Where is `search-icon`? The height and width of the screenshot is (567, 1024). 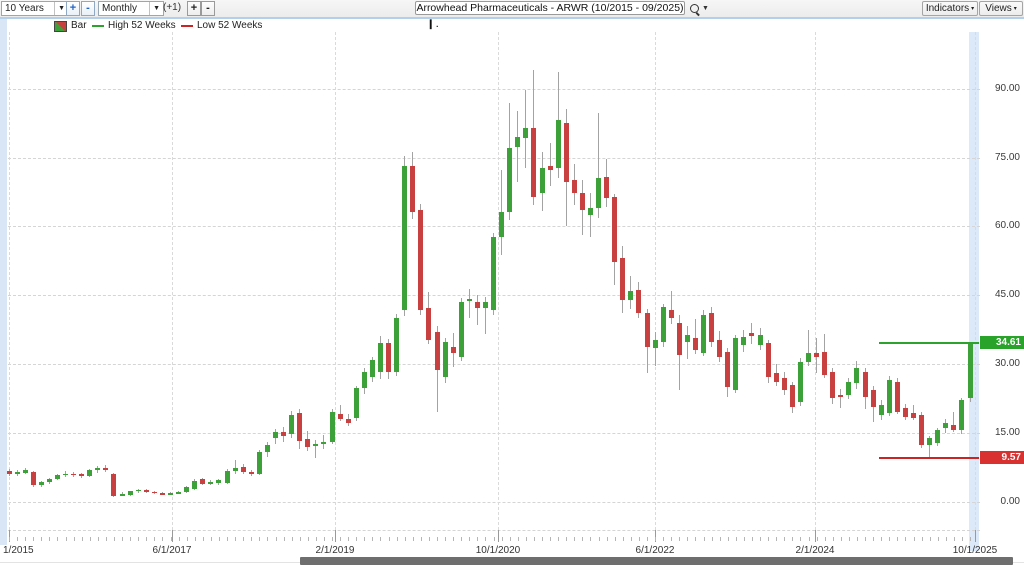 search-icon is located at coordinates (694, 8).